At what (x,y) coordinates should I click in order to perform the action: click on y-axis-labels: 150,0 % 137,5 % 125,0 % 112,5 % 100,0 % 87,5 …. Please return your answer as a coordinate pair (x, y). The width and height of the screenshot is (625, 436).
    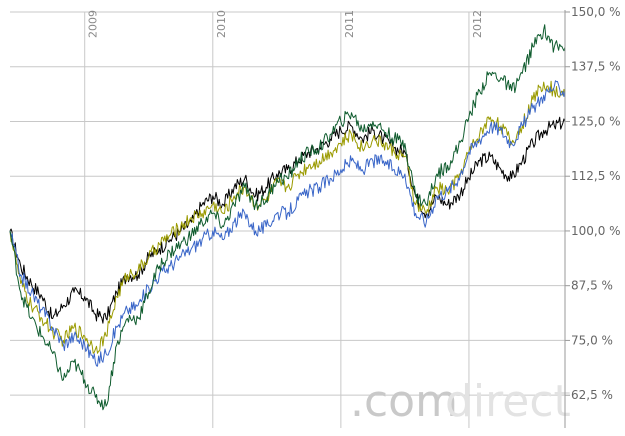
    Looking at the image, I should click on (596, 203).